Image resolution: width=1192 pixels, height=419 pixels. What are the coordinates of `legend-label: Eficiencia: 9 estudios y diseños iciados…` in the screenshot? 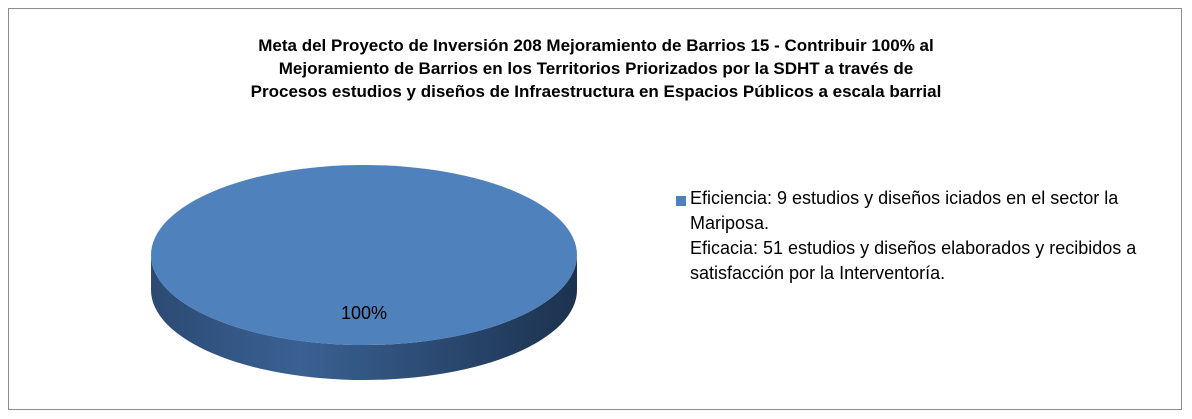 It's located at (913, 235).